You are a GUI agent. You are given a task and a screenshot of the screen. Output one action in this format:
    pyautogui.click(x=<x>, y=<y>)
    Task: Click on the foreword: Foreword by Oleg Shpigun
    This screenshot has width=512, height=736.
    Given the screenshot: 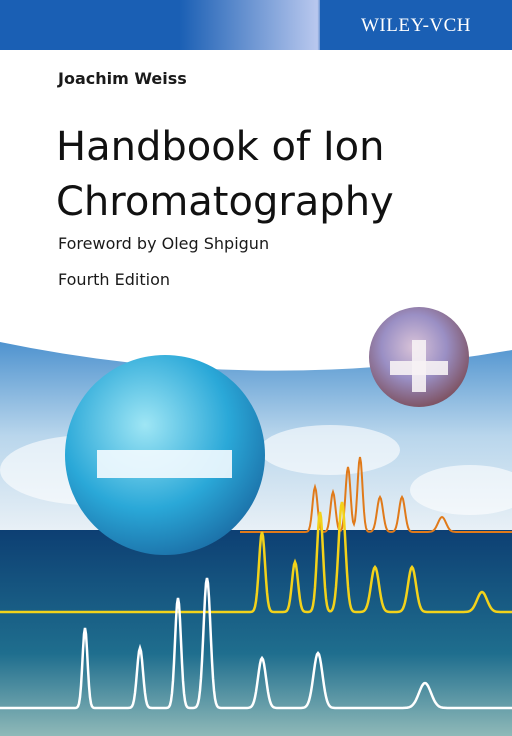 What is the action you would take?
    pyautogui.click(x=163, y=243)
    